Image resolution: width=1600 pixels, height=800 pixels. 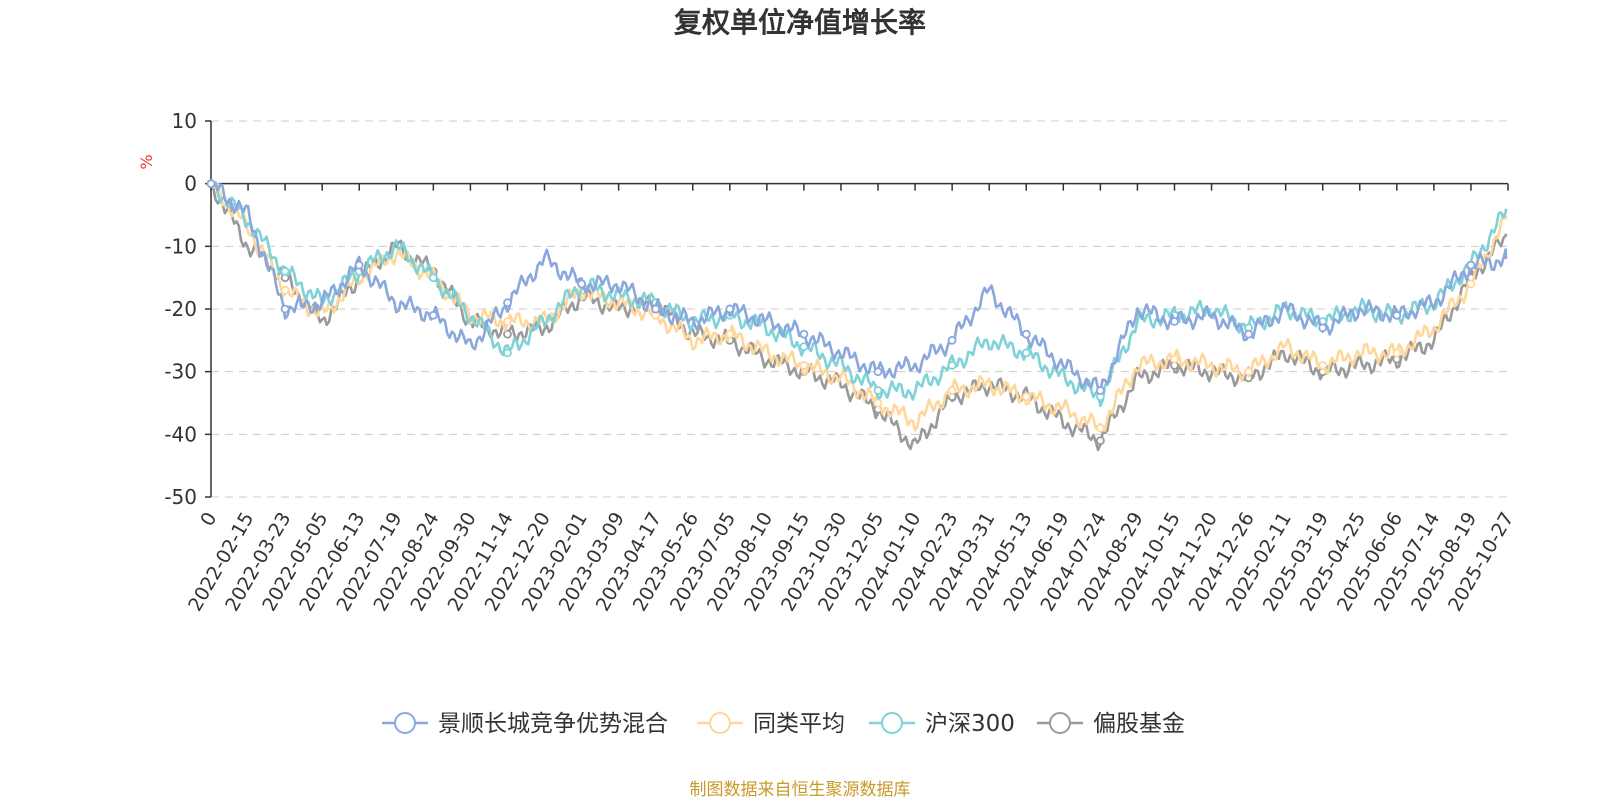 I want to click on y-tick-label: -10, so click(x=180, y=246).